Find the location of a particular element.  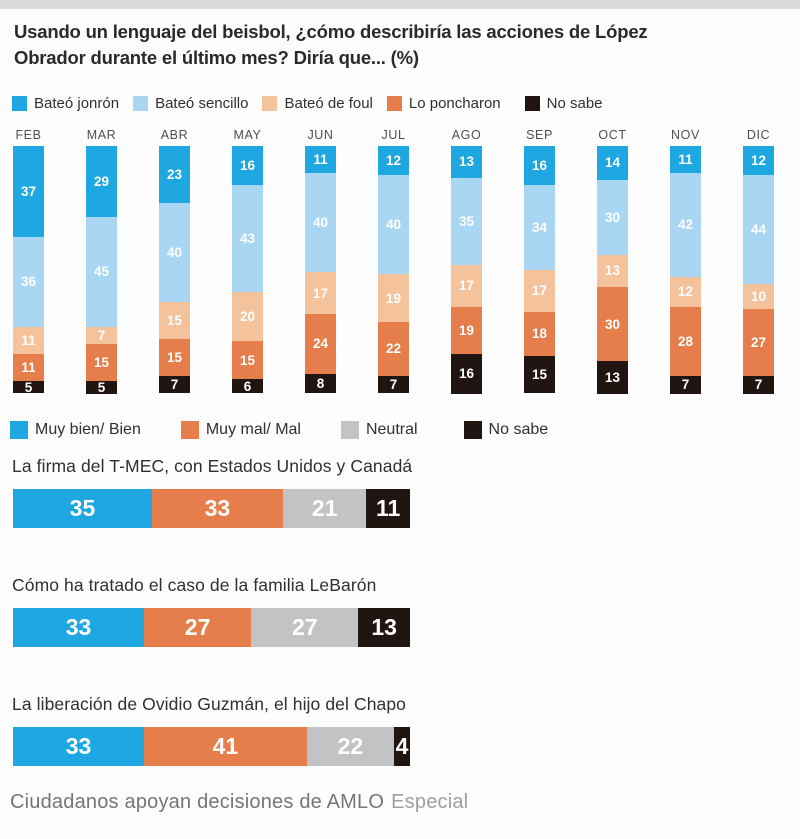

legend-item-neutral: Neutral is located at coordinates (379, 429).